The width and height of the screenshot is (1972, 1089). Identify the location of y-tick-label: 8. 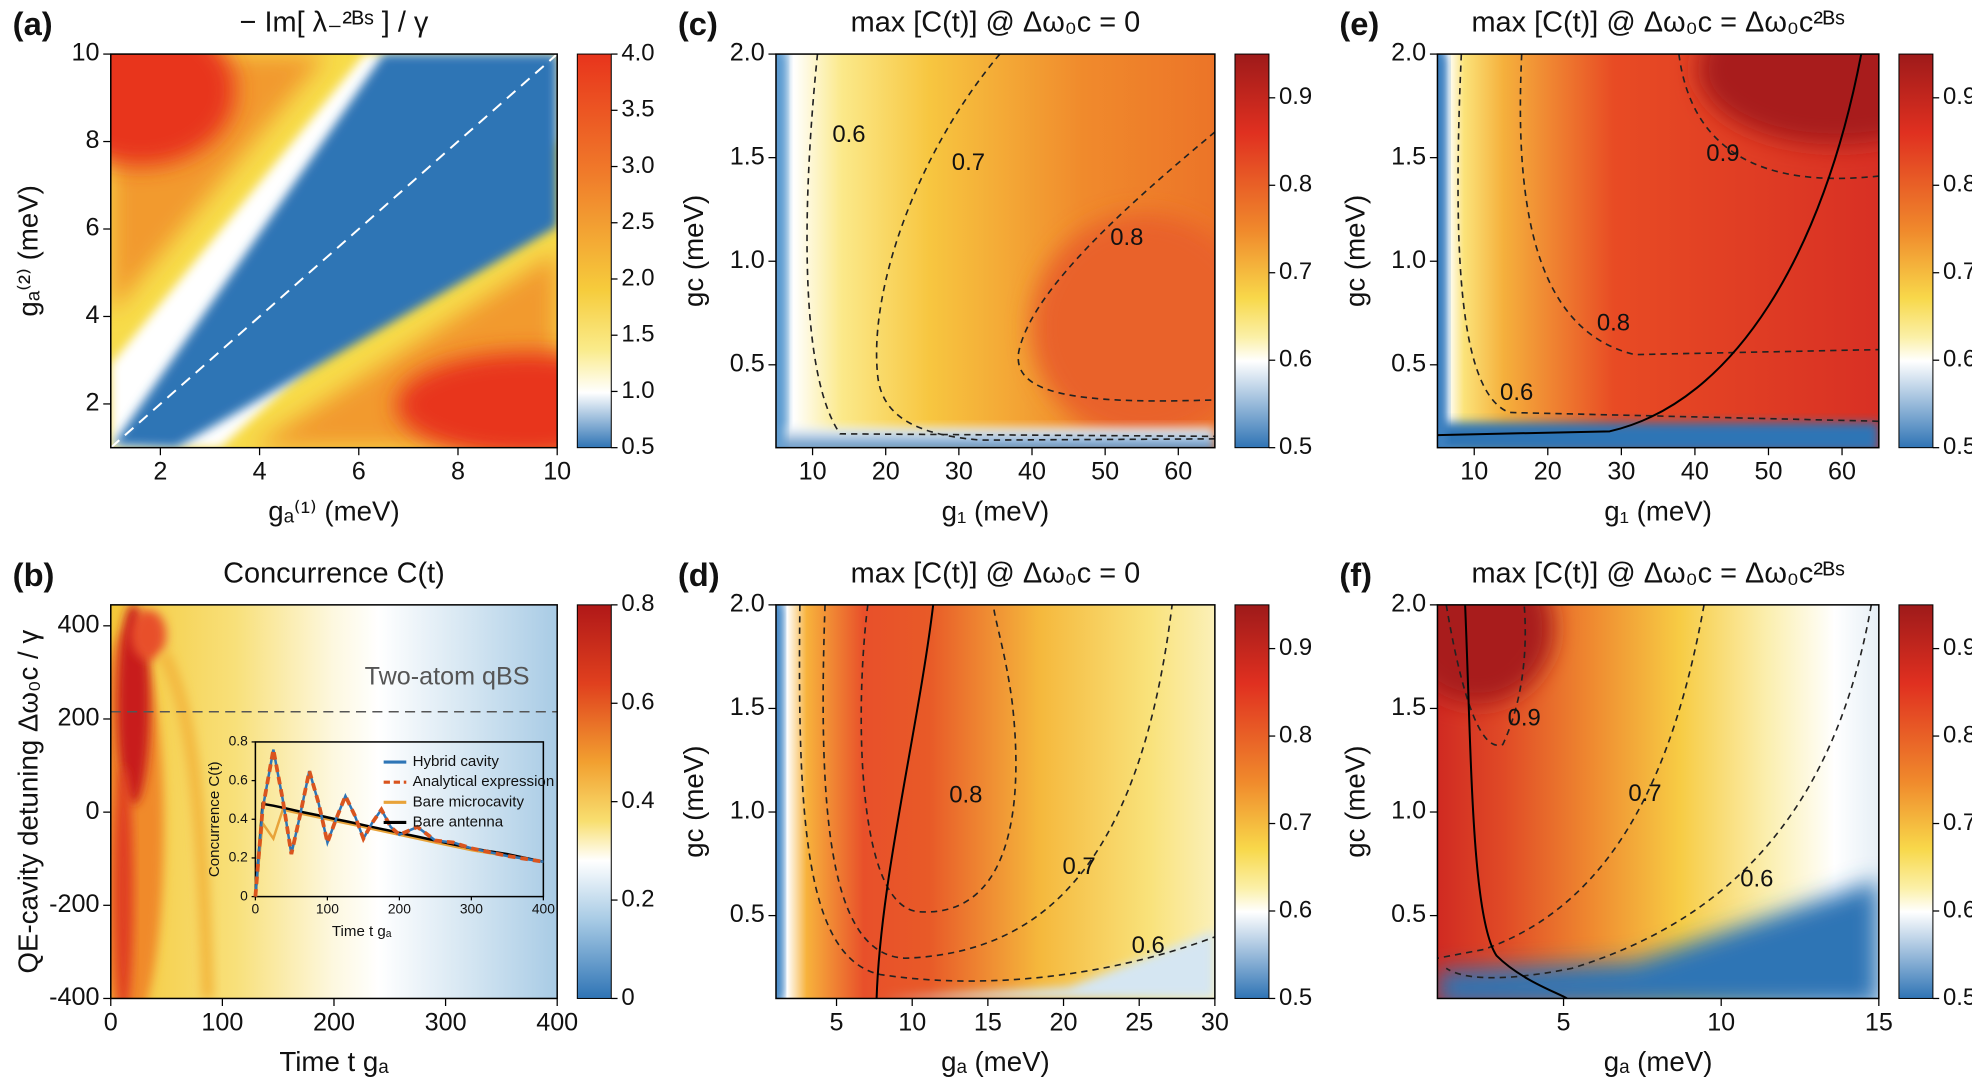
(92, 140).